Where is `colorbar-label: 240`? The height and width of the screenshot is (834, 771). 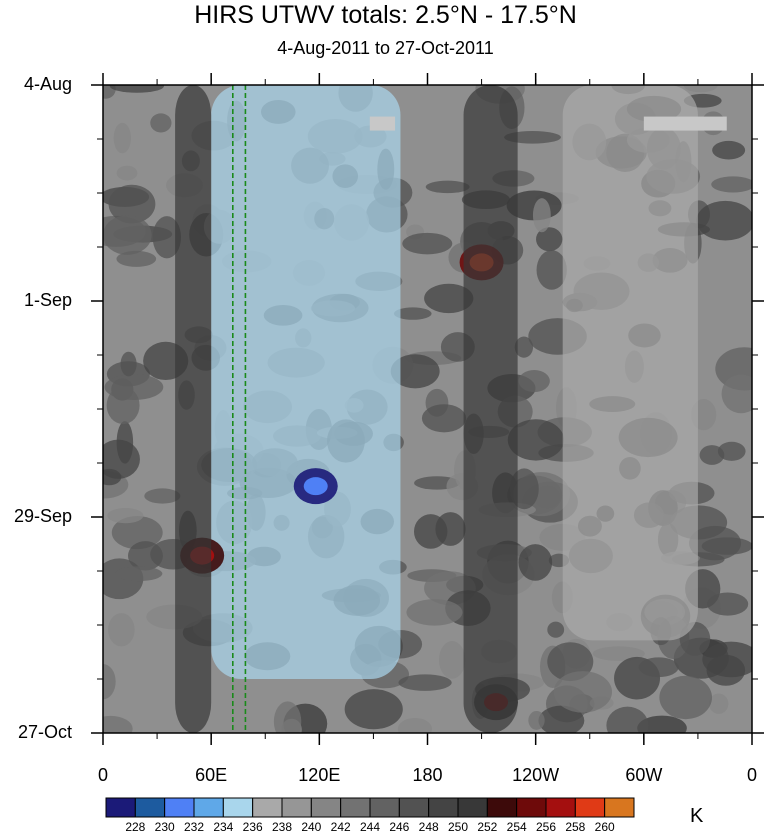
colorbar-label: 240 is located at coordinates (311, 827).